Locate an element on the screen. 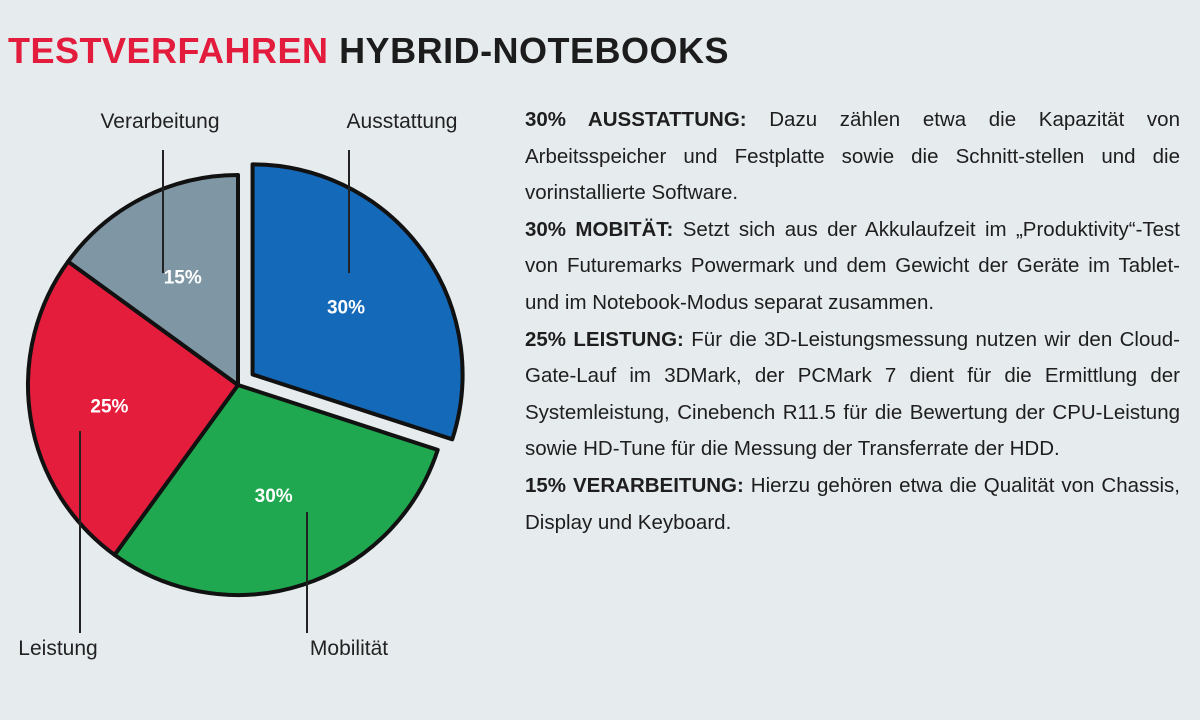 Image resolution: width=1200 pixels, height=720 pixels. pie-slice-verarbeitung is located at coordinates (153, 280).